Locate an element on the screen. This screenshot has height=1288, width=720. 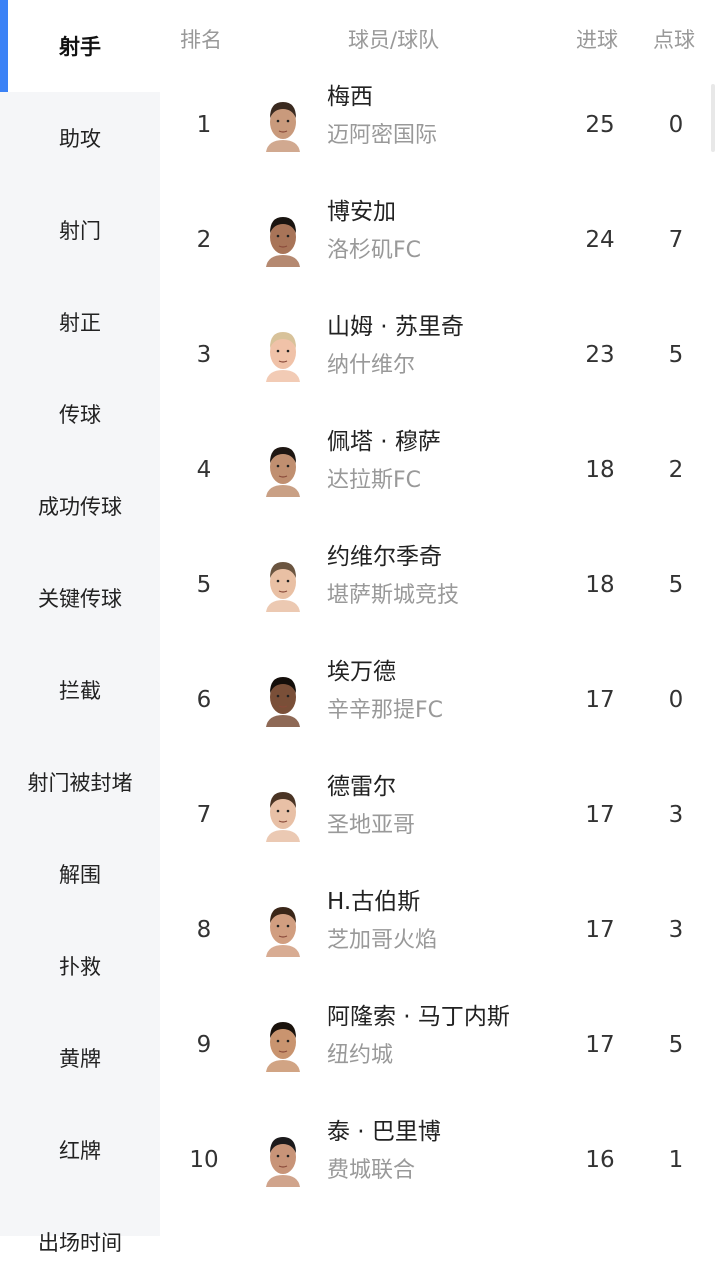
table-row: 6 埃万德辛辛那提FC 17 0 is located at coordinates (440, 699).